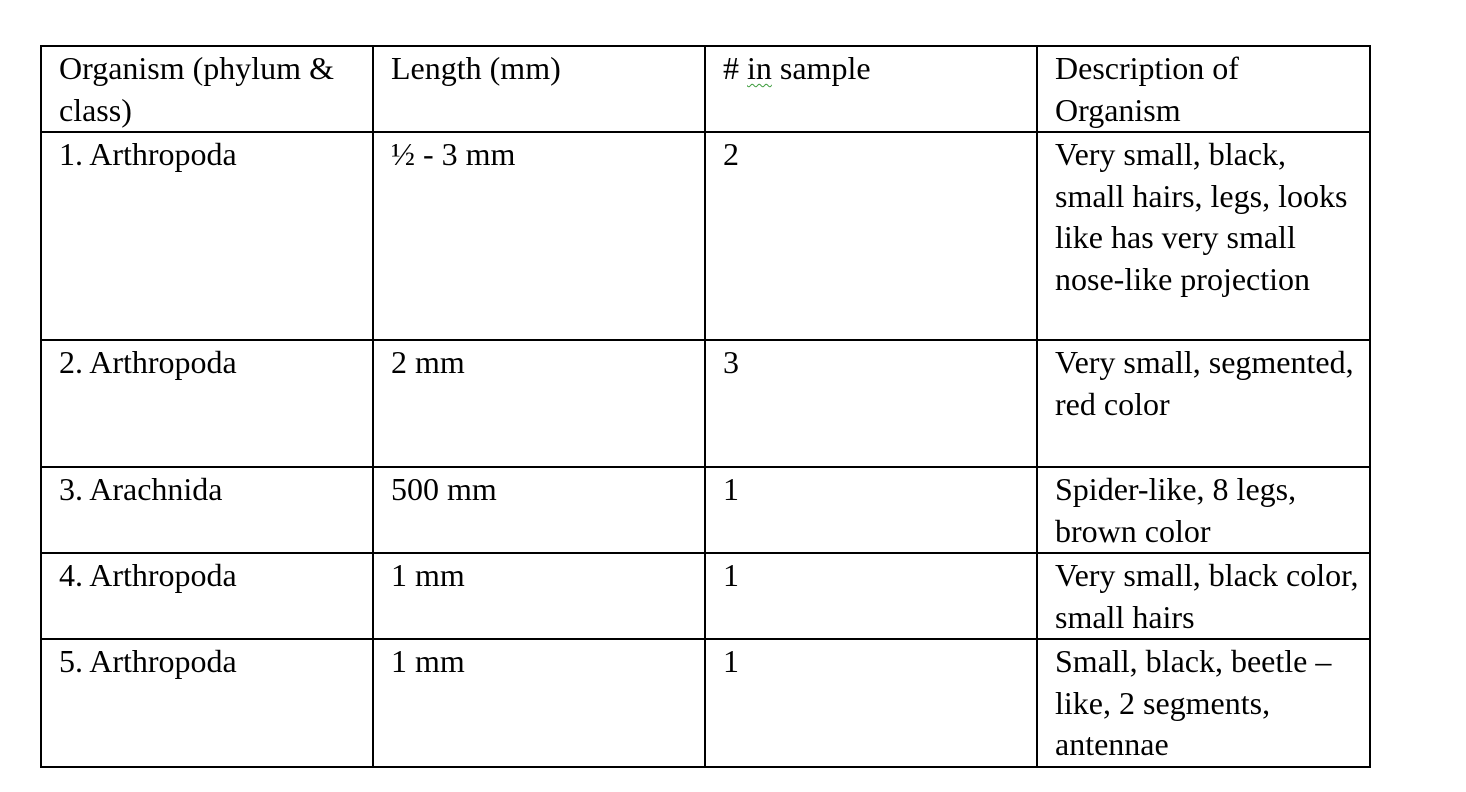 Image resolution: width=1466 pixels, height=792 pixels. I want to click on cell-description: Very small, black color, small hairs, so click(1203, 596).